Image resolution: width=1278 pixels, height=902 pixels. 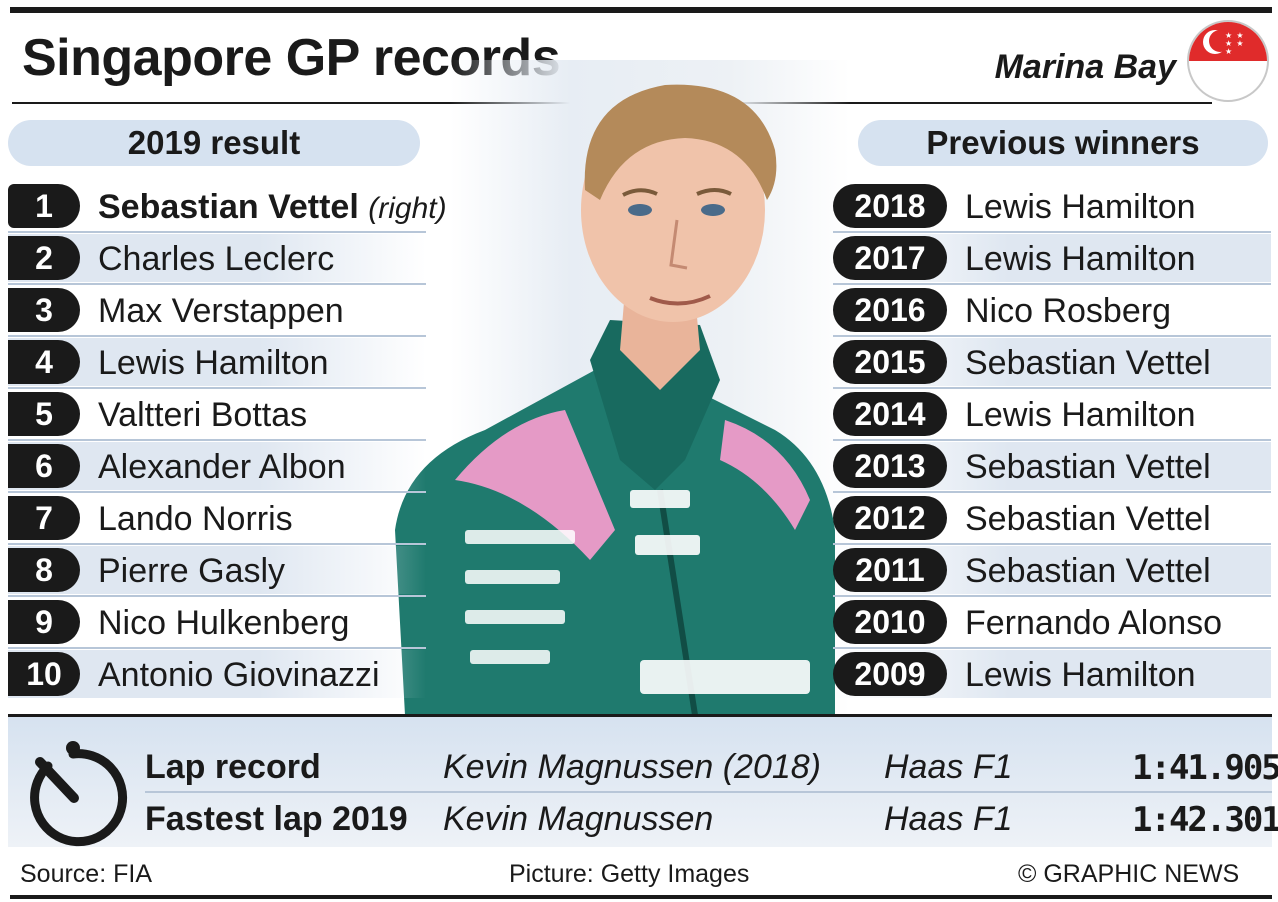 I want to click on records-panel, so click(x=640, y=782).